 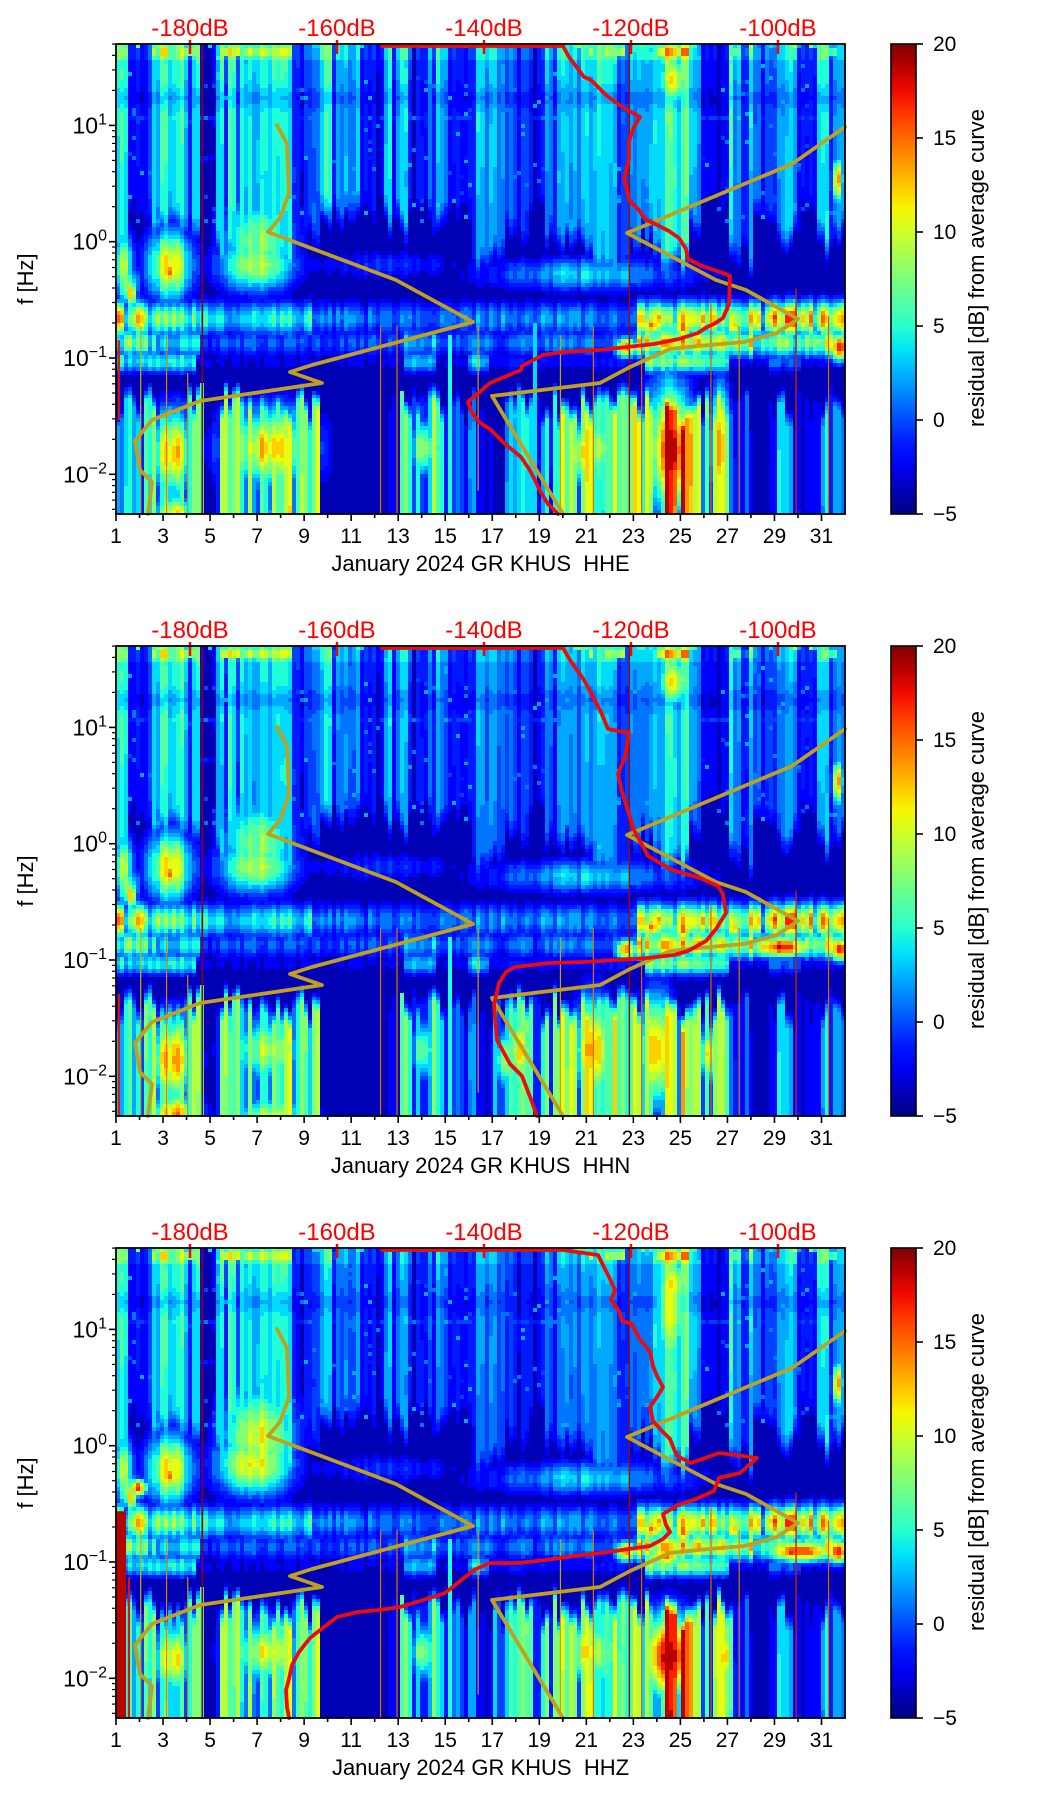 I want to click on svg-text: January 2024 GR KHUS HHE, so click(x=480, y=563).